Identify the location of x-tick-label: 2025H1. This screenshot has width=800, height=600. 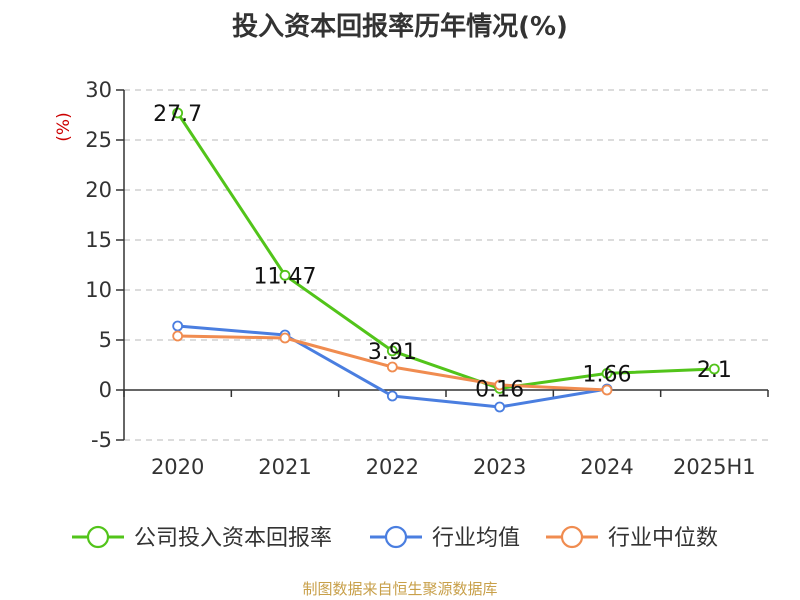
(714, 467).